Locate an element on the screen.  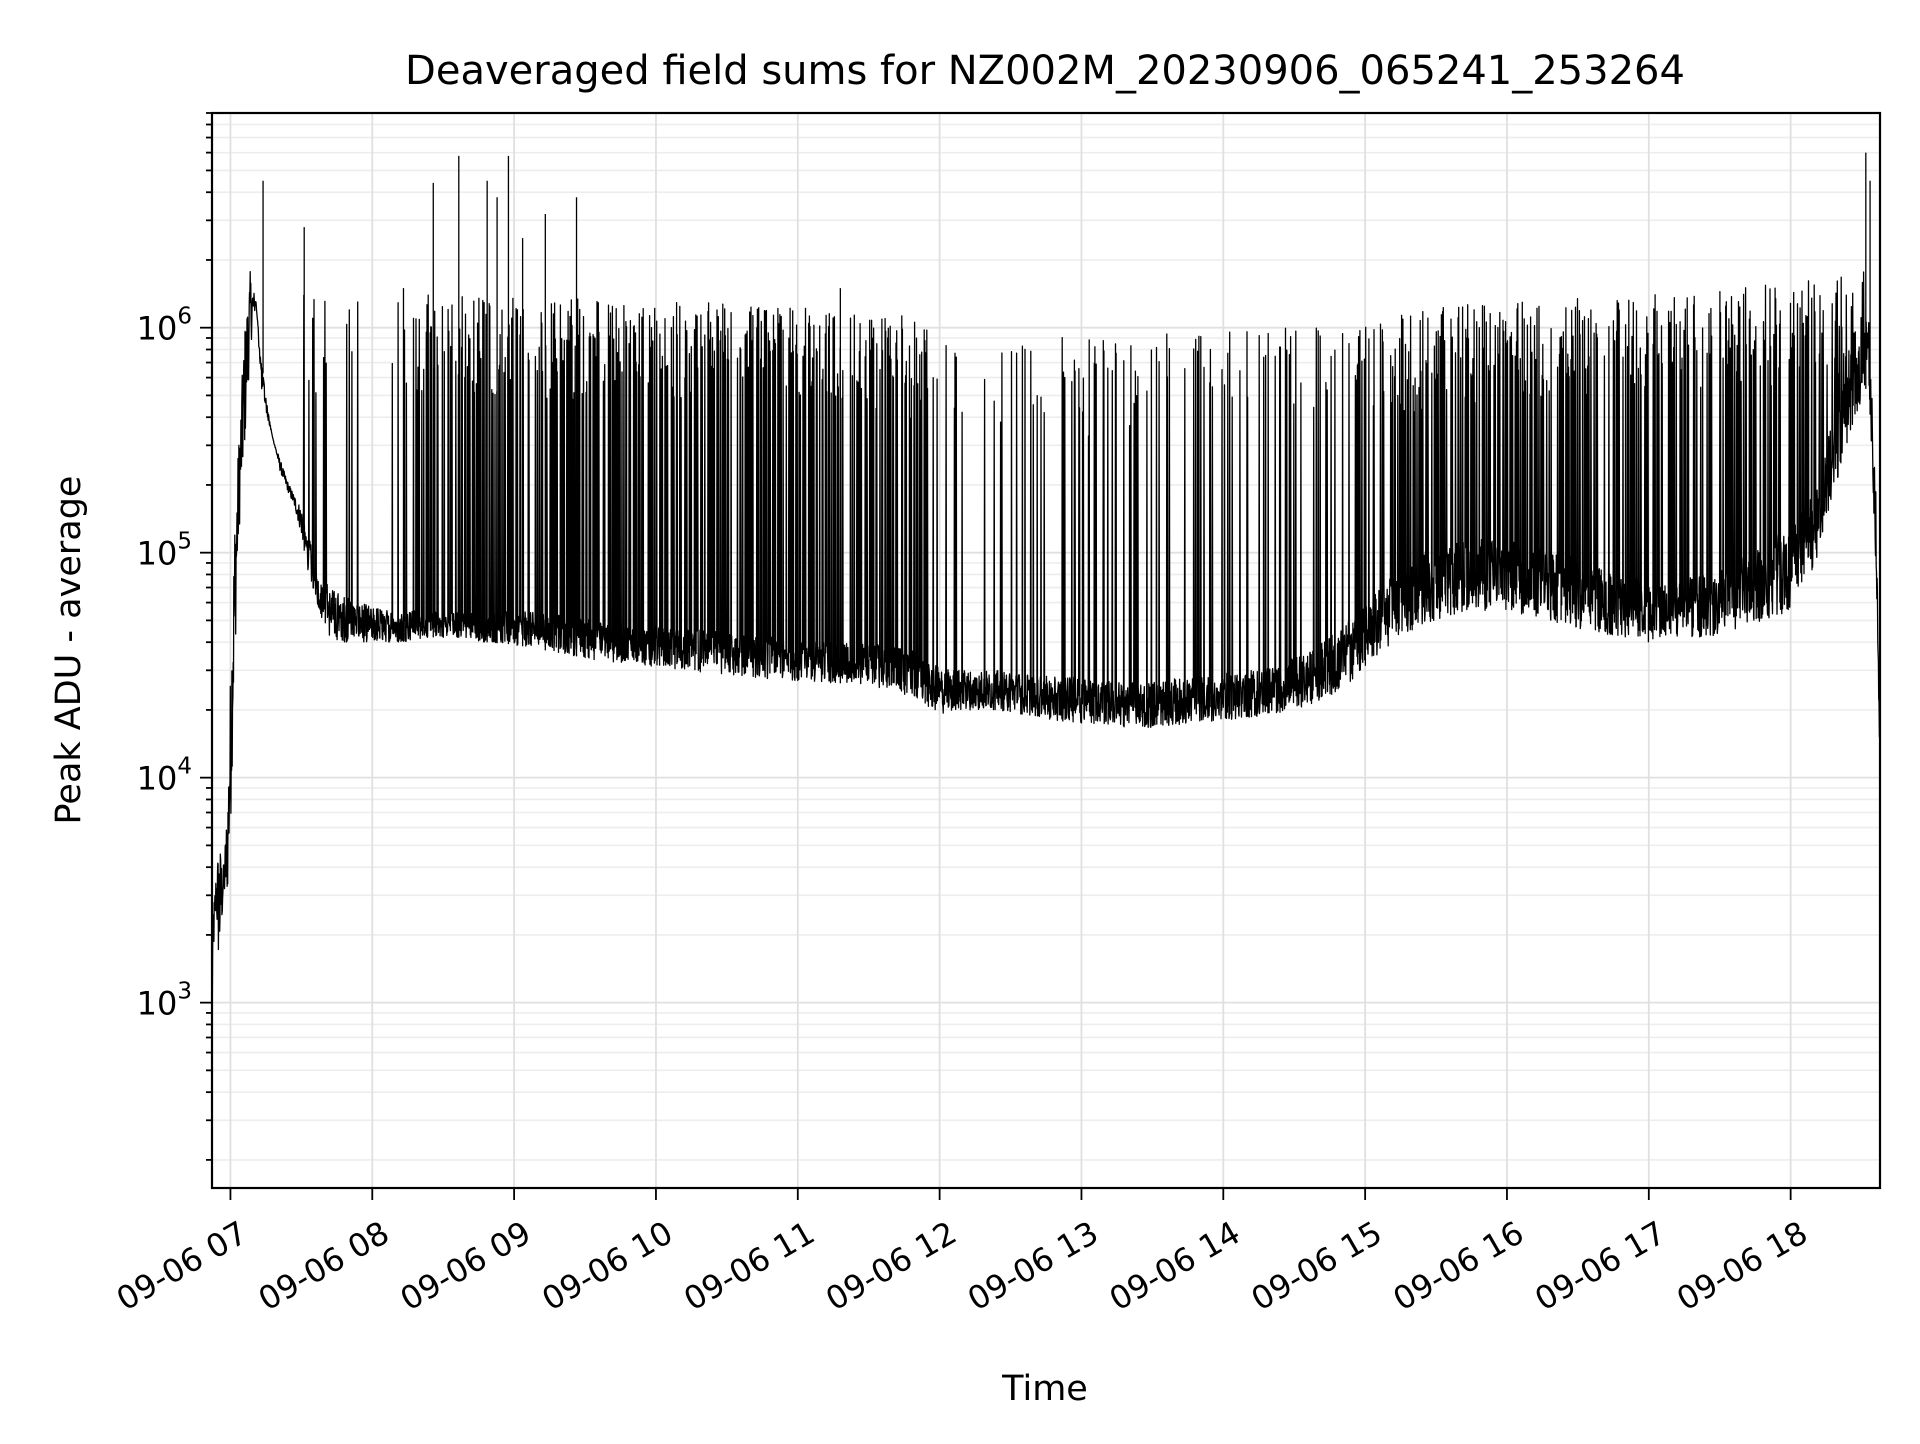
y-tick-exponent: 4 is located at coordinates (184, 767).